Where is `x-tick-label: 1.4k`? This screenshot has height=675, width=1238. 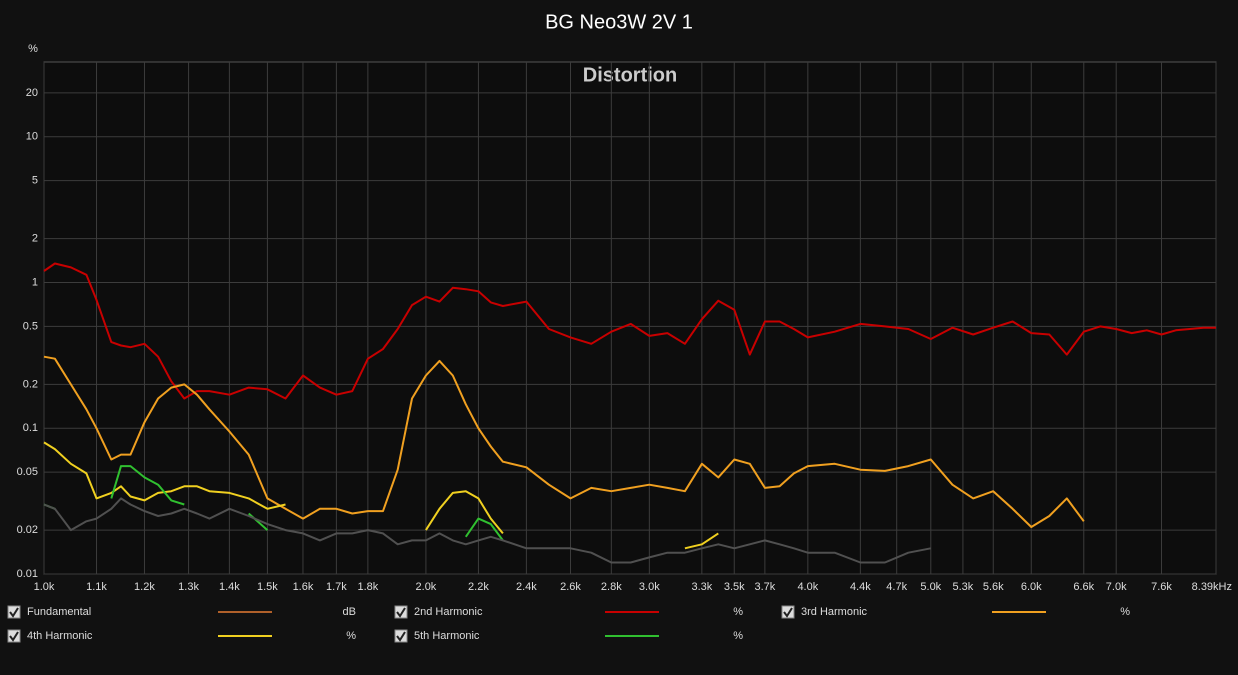 x-tick-label: 1.4k is located at coordinates (229, 587).